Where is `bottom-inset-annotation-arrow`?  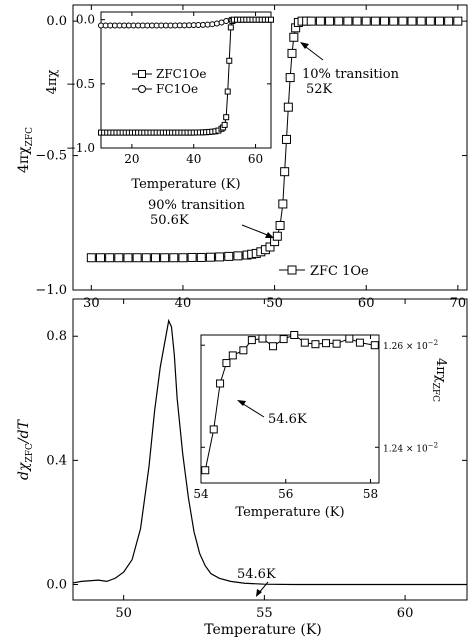 bottom-inset-annotation-arrow is located at coordinates (252, 409).